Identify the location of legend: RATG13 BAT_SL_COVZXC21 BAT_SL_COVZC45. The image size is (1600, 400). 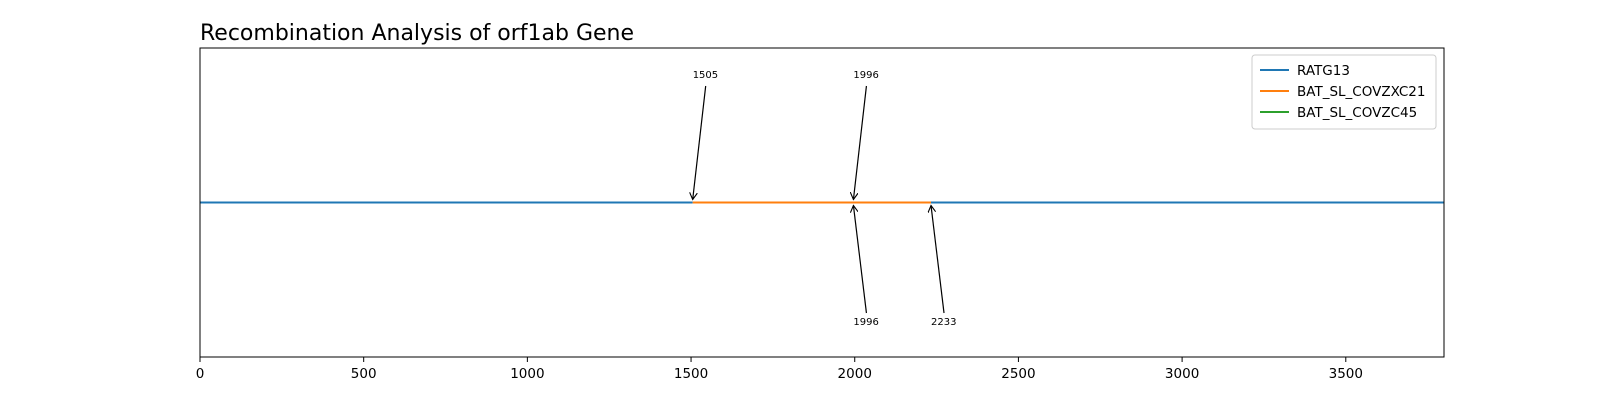
(1344, 92).